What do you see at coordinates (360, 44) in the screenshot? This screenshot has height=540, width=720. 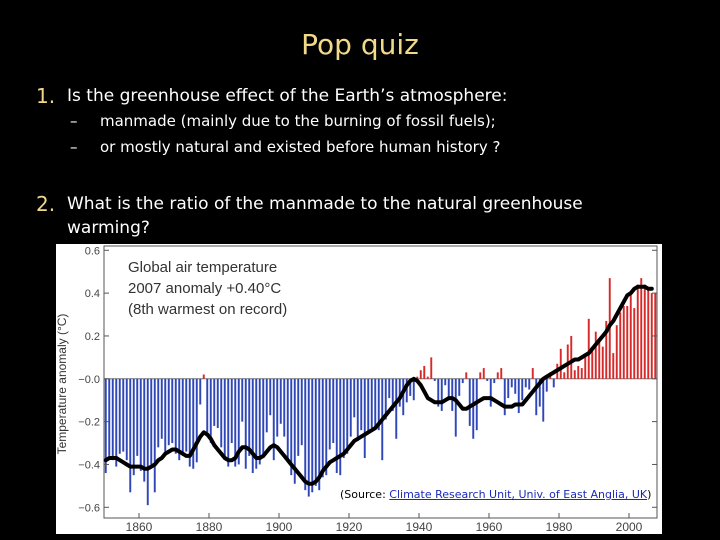 I see `slide-title: Pop quiz` at bounding box center [360, 44].